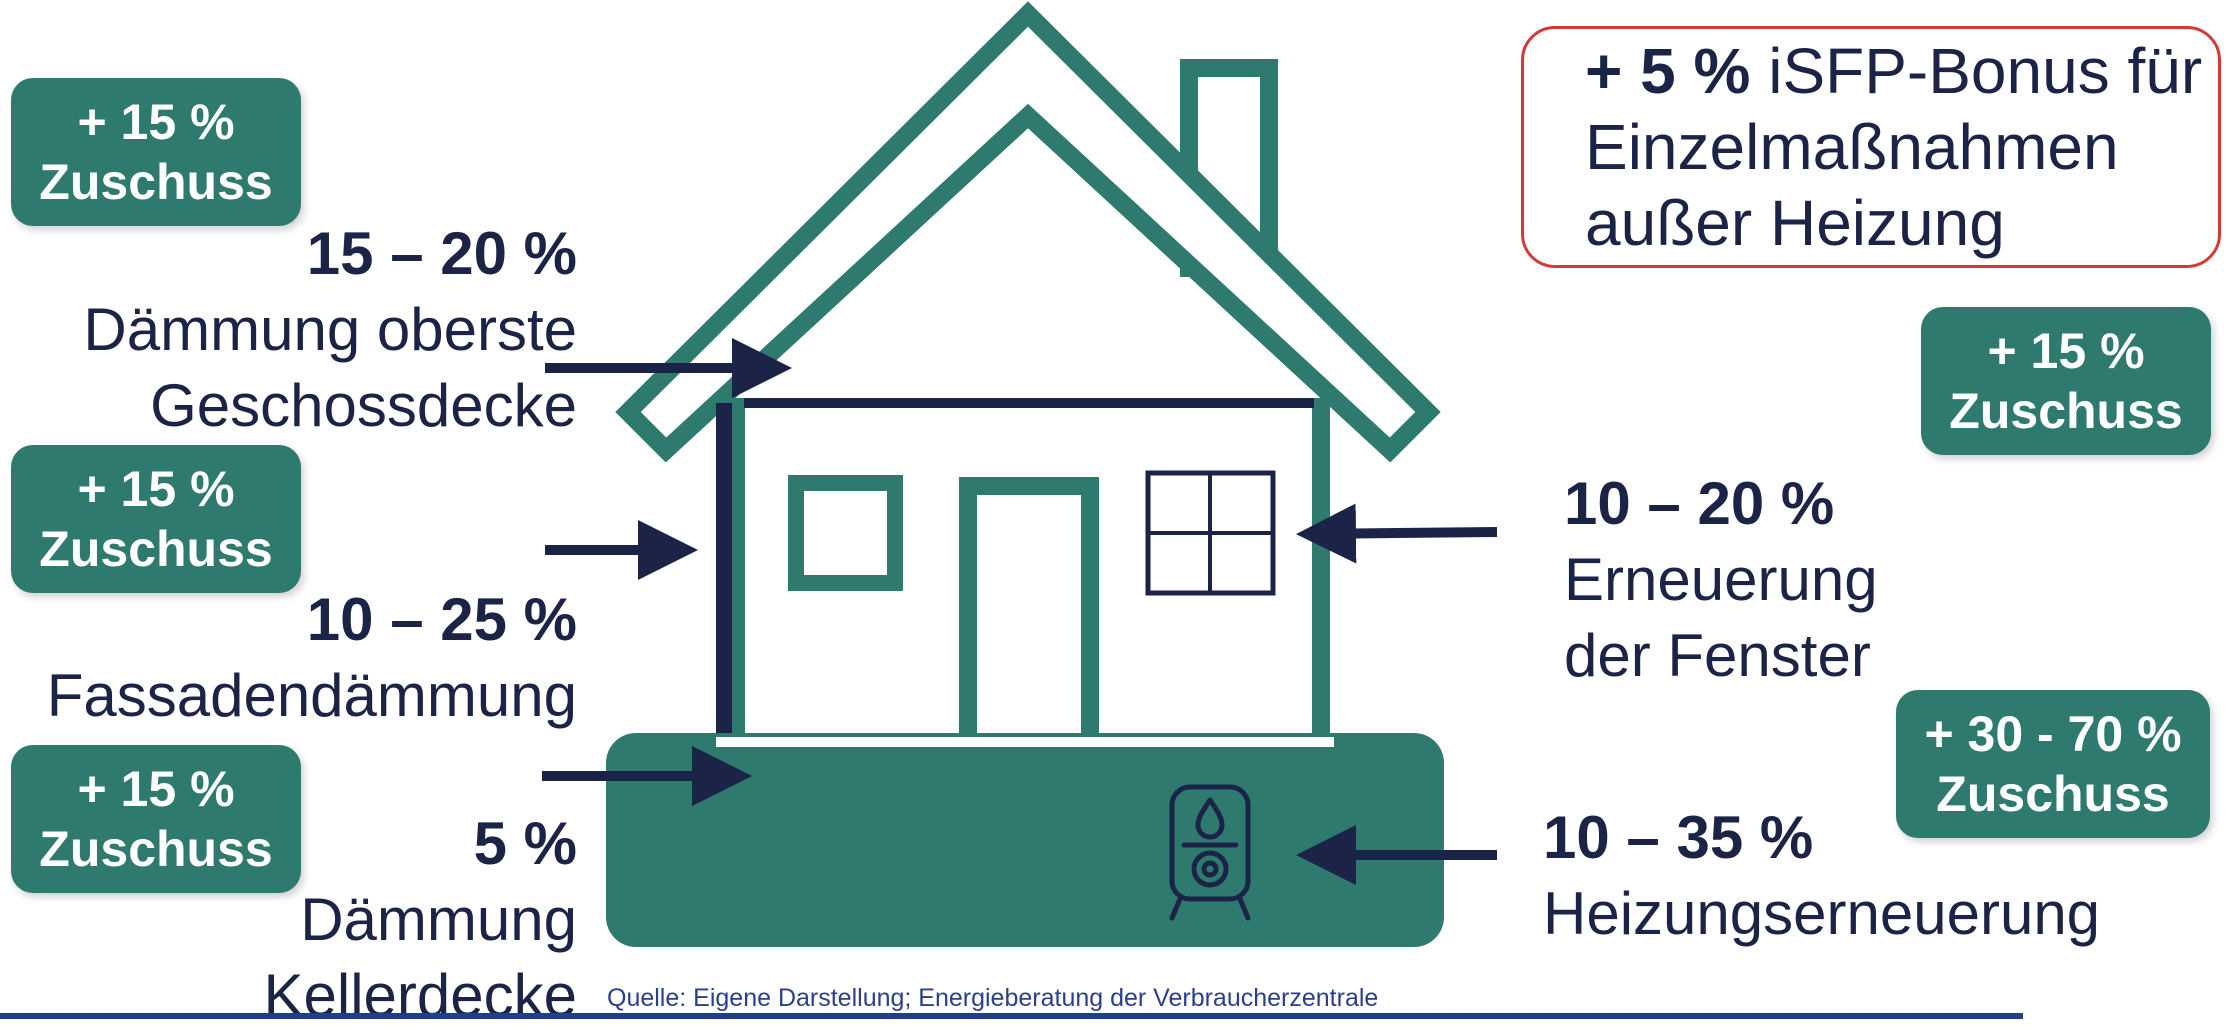 The image size is (2231, 1034). What do you see at coordinates (525, 843) in the screenshot?
I see `label-cellar-percent: 5 %` at bounding box center [525, 843].